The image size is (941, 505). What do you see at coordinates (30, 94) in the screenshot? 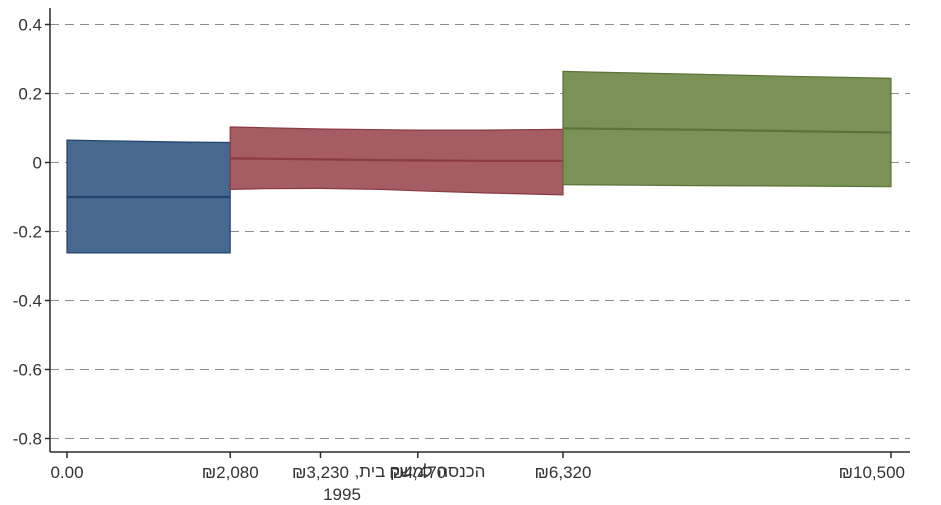
I see `y-tick-label-1: 0.2` at bounding box center [30, 94].